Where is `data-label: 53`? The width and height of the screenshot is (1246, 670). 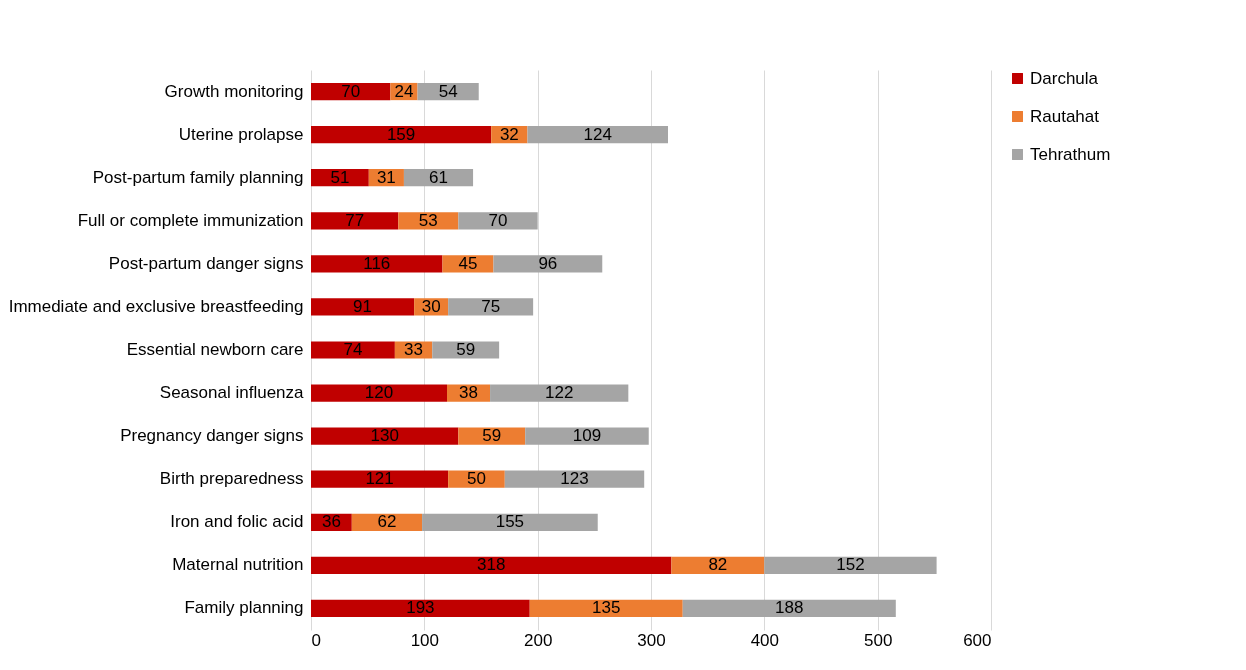 data-label: 53 is located at coordinates (428, 220).